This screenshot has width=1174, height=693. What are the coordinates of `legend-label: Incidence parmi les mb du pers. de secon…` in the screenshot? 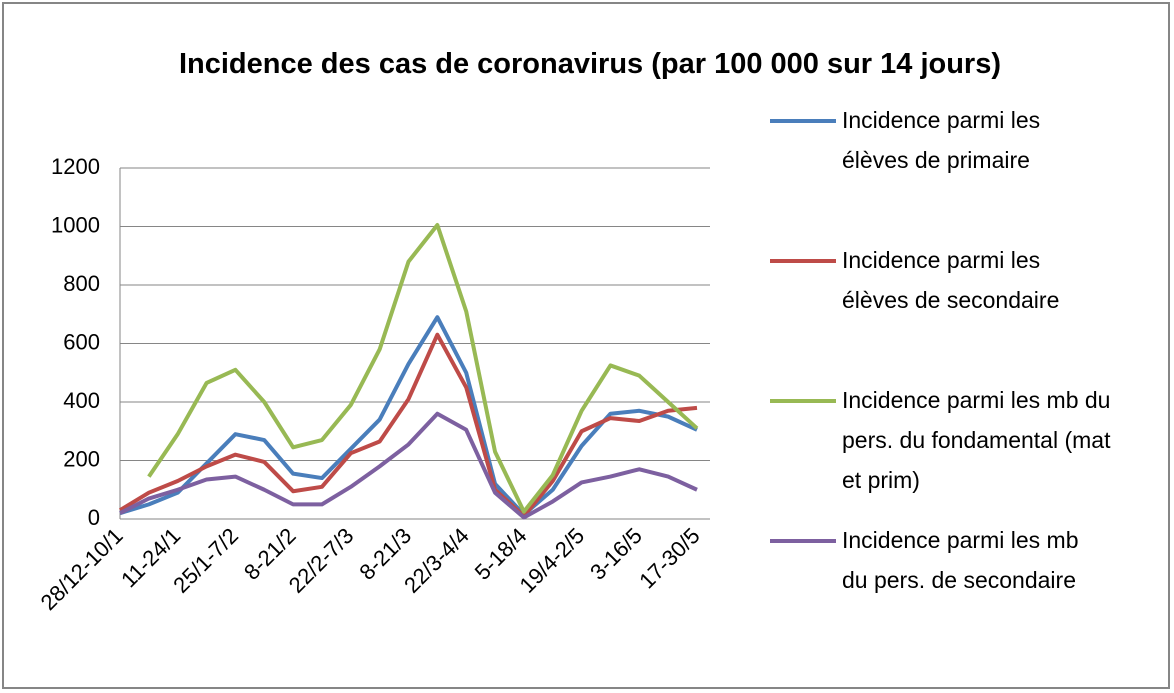 It's located at (960, 560).